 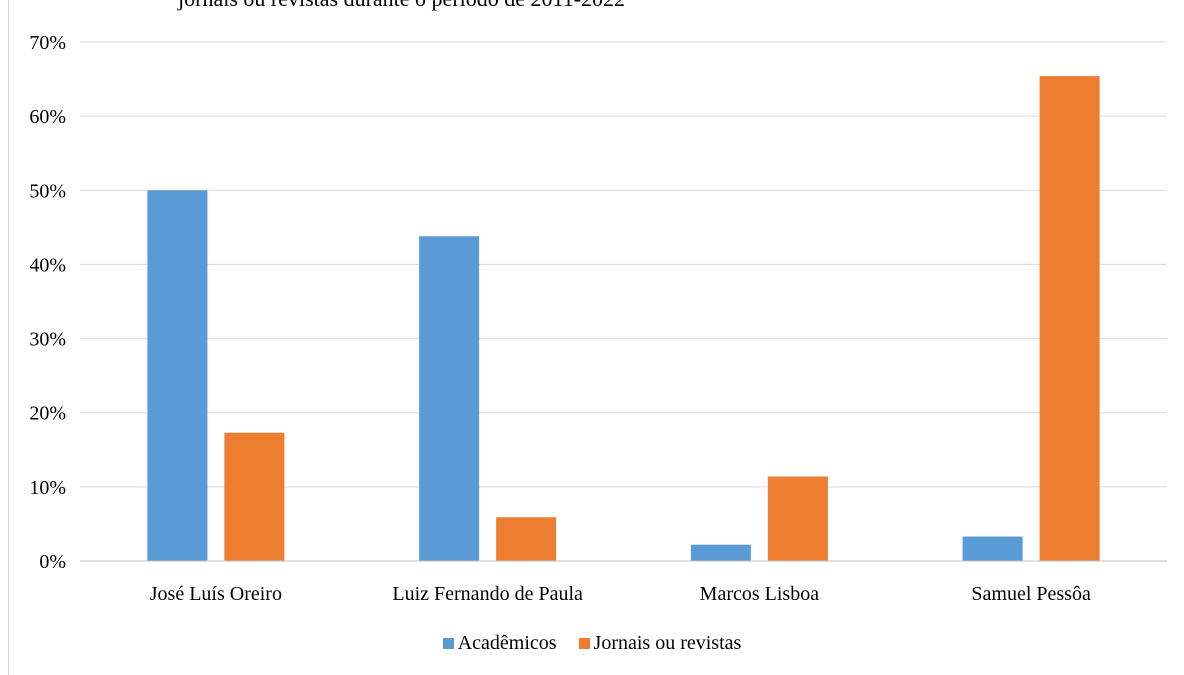 I want to click on legend-swatch-jornais, so click(x=584, y=643).